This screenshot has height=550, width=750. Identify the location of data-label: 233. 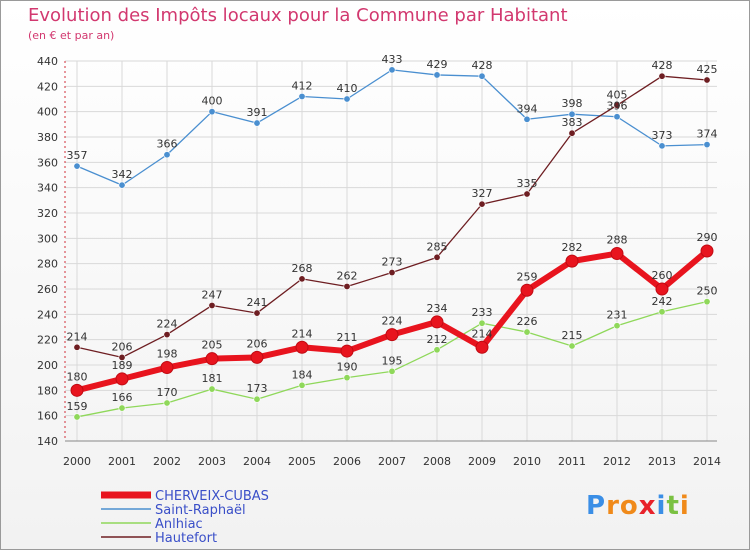
(482, 312).